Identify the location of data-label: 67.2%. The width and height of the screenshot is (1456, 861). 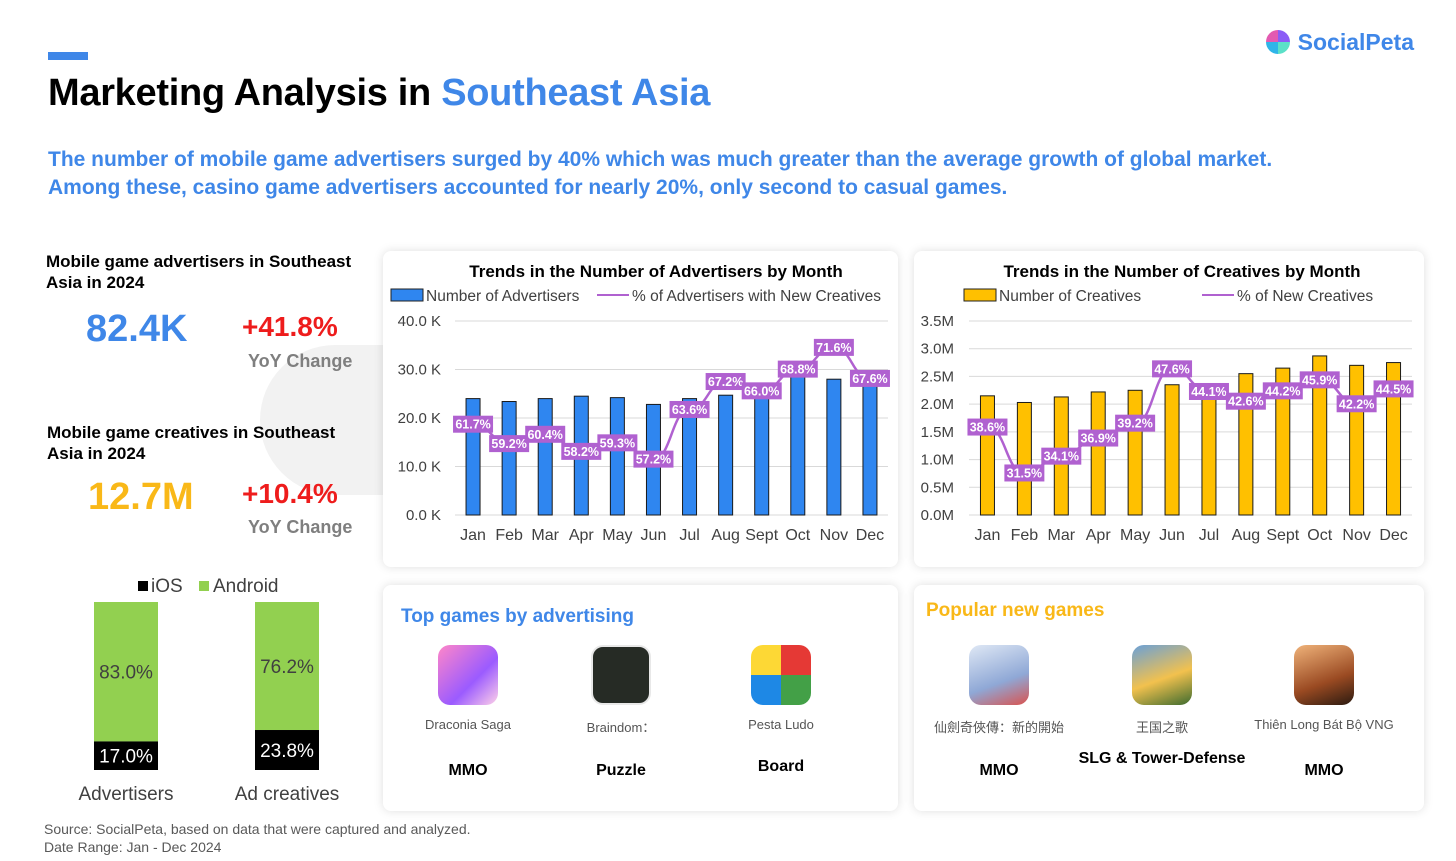
(725, 382).